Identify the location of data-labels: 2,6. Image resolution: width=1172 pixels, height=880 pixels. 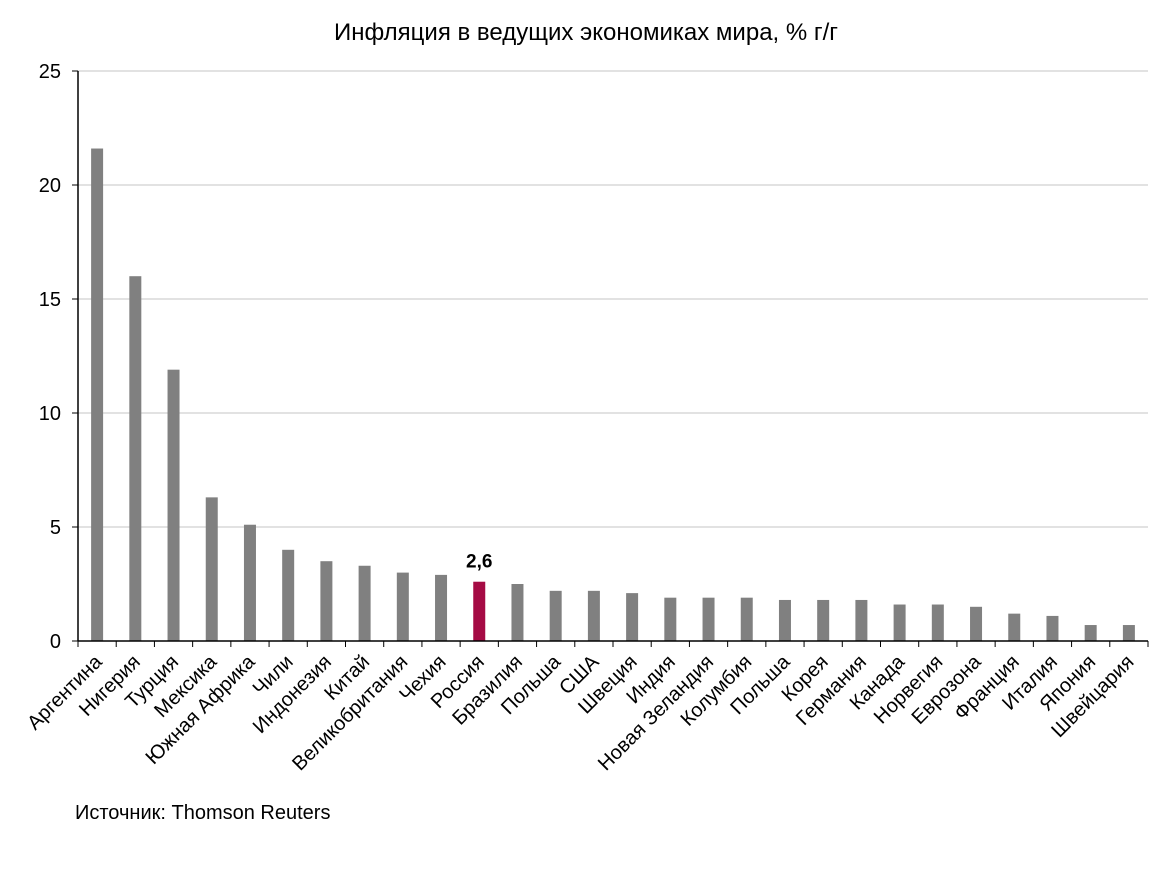
(479, 562).